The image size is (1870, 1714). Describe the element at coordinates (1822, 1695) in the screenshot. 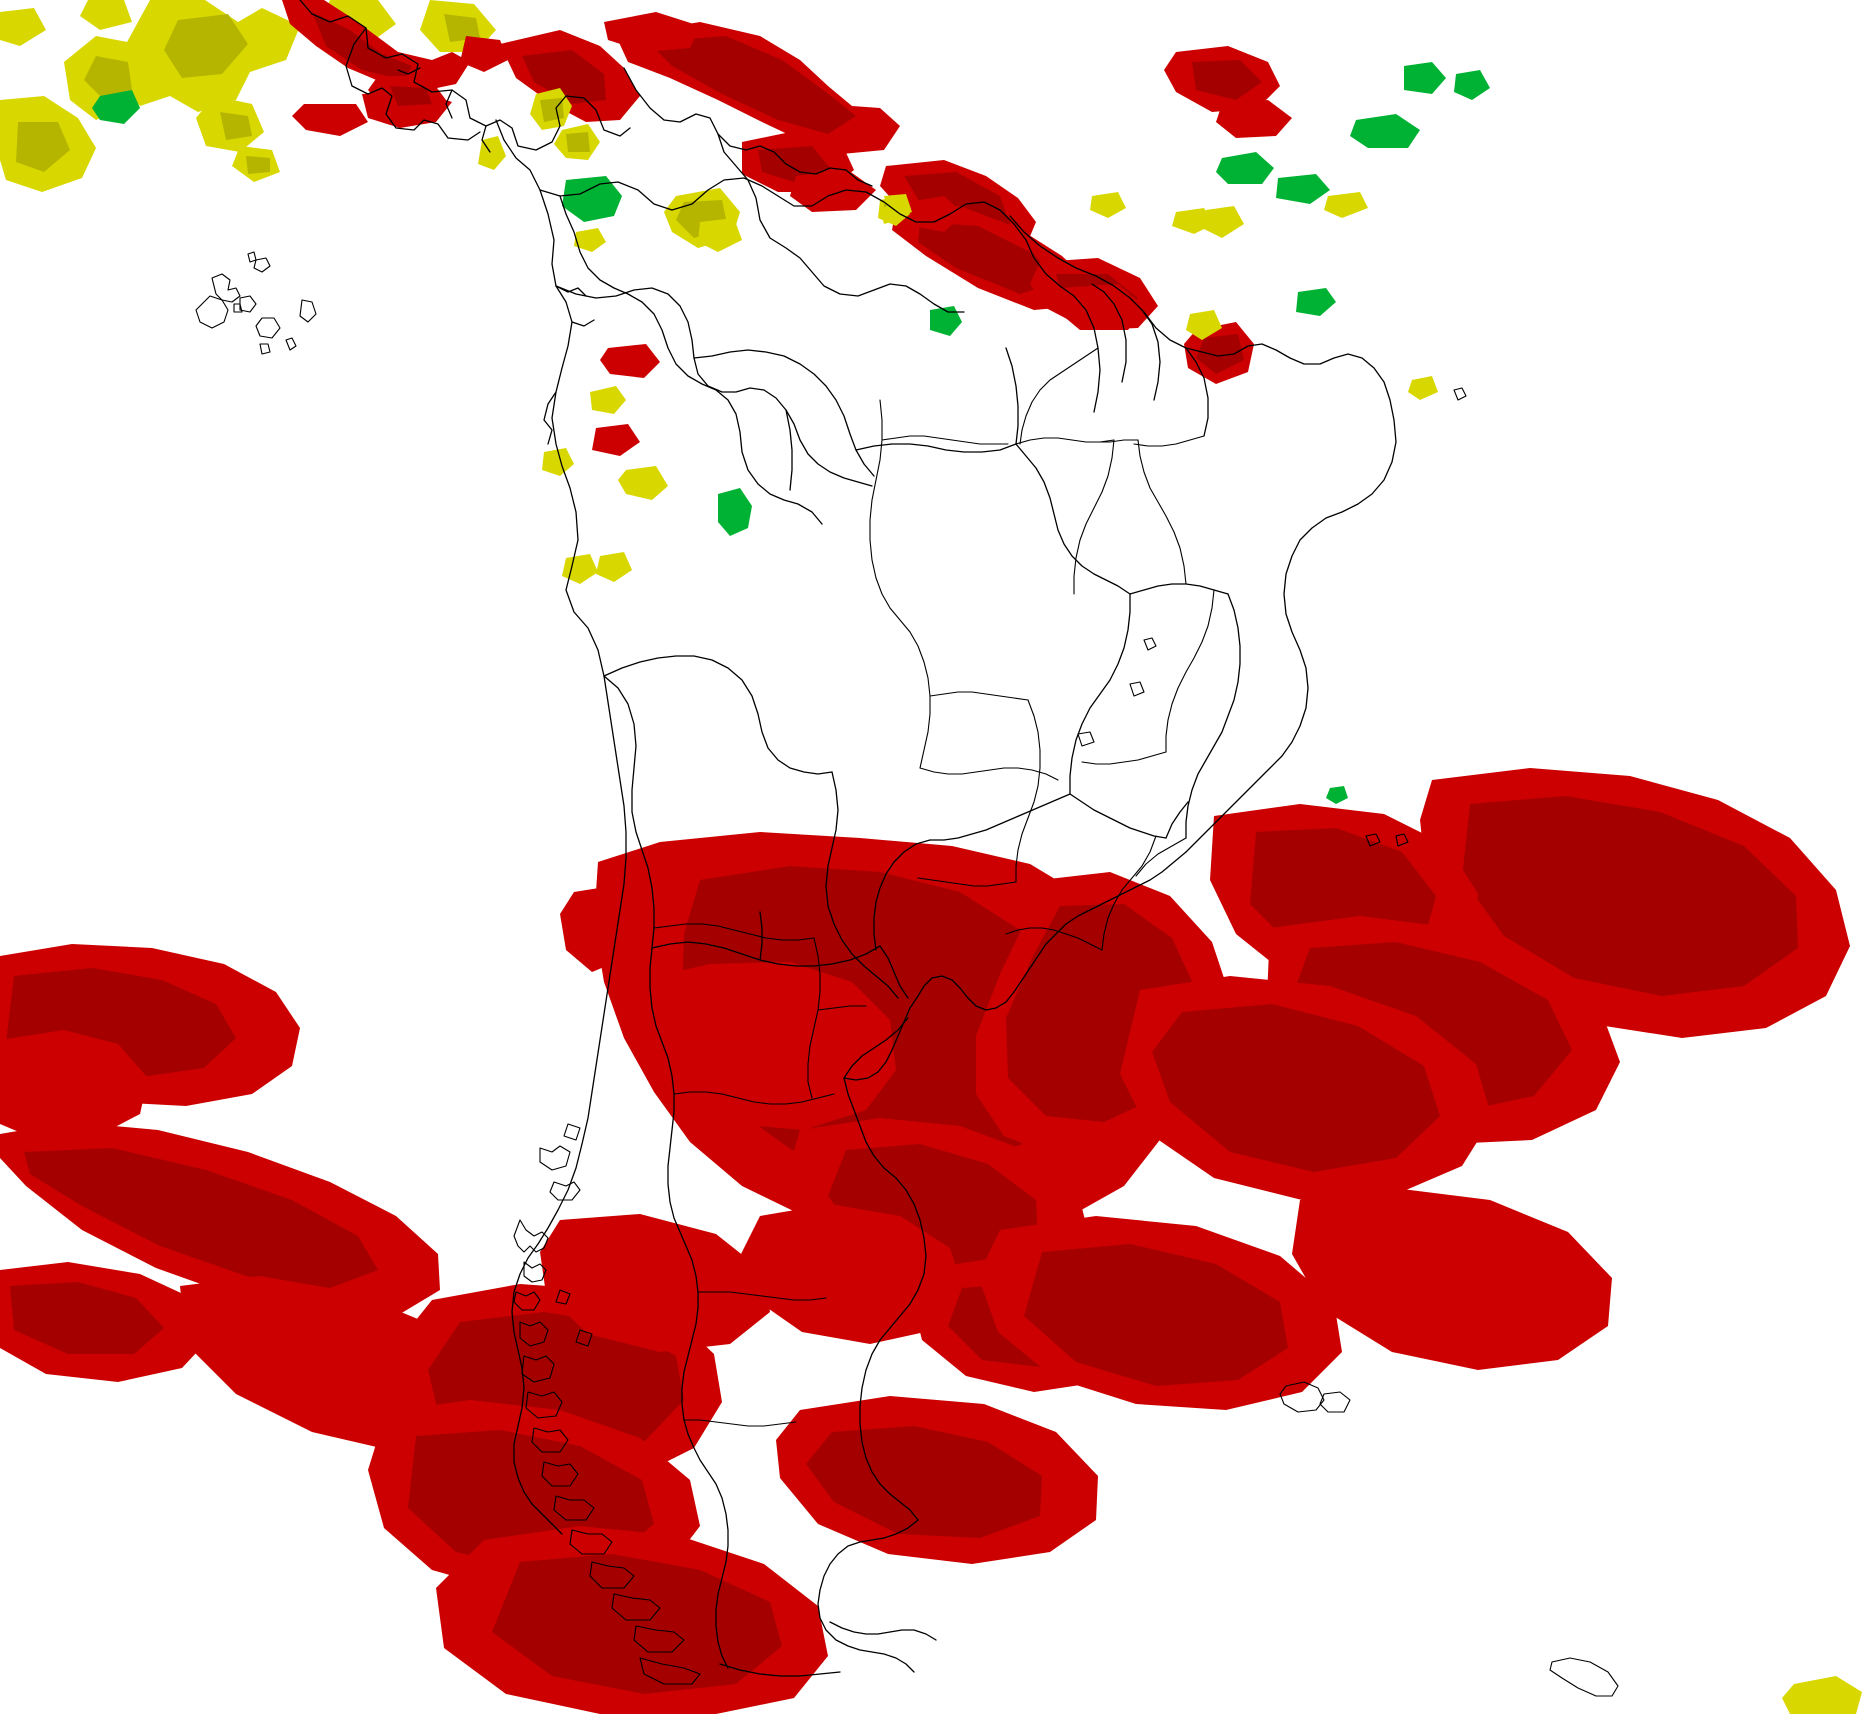

I see `overlay-group-yellow-bottom-right` at that location.